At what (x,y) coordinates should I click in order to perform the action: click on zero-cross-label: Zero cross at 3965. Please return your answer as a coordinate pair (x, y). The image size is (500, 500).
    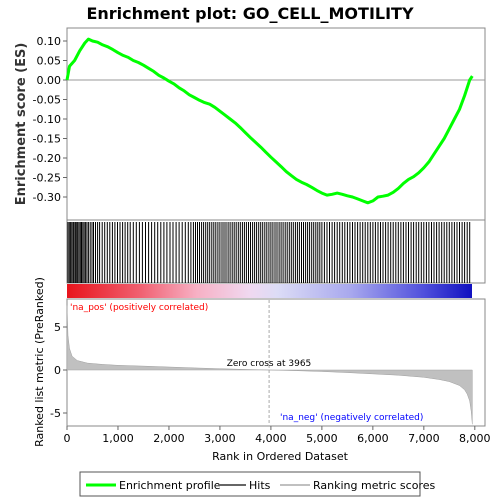
    Looking at the image, I should click on (269, 364).